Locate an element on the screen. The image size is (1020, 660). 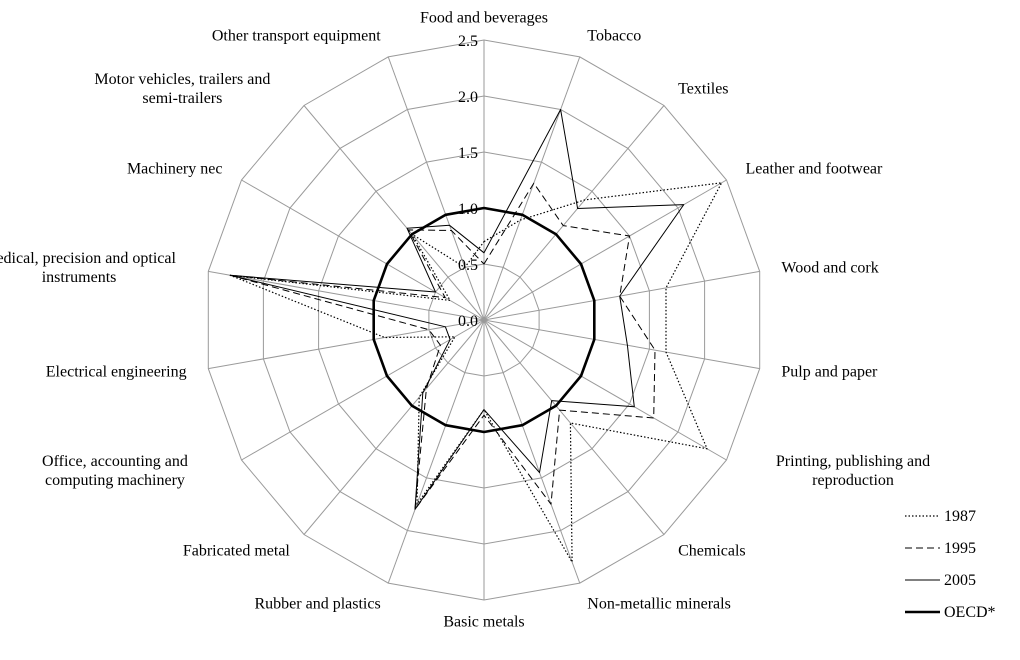
category-label: Textiles is located at coordinates (703, 89).